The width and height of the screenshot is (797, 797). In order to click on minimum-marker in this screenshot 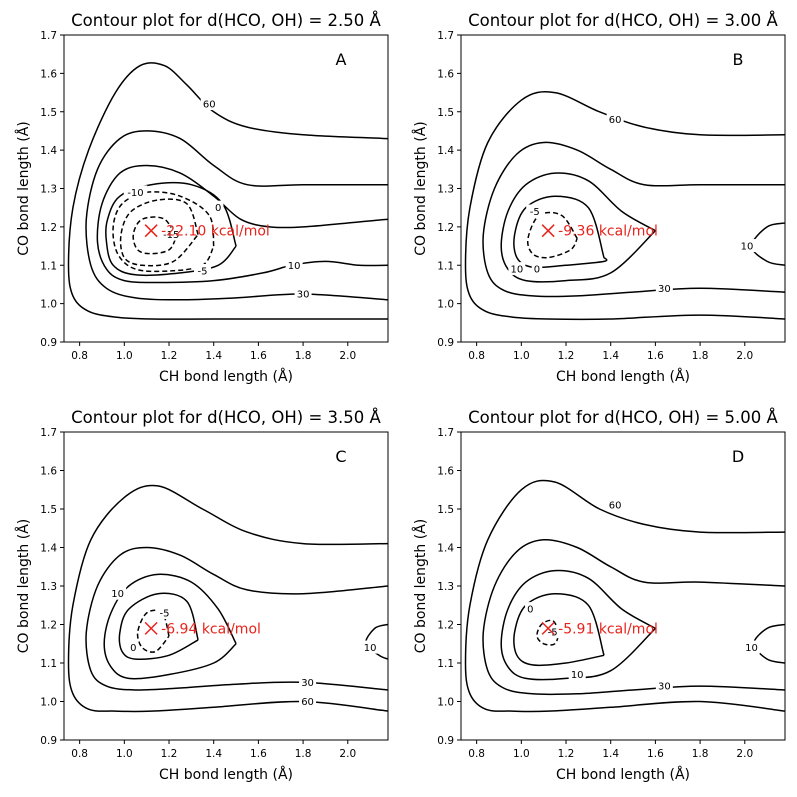, I will do `click(151, 628)`.